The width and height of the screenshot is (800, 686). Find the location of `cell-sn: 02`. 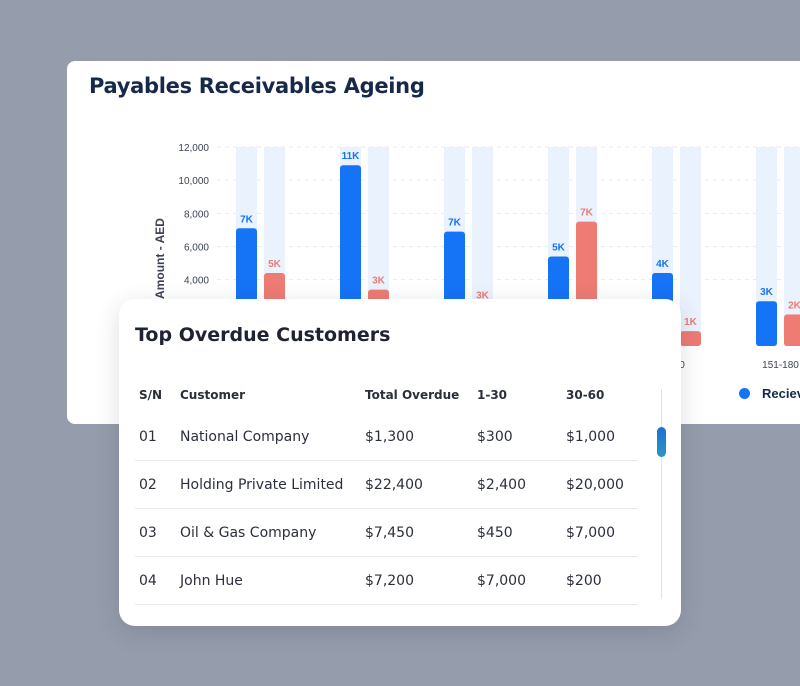

cell-sn: 02 is located at coordinates (155, 484).